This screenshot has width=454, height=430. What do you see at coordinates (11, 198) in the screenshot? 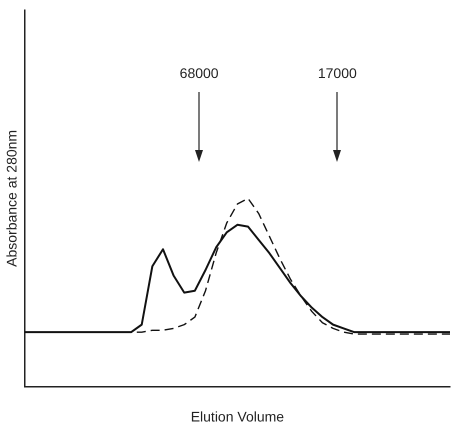
I see `y-axis-title: Absorbance at 280nm` at bounding box center [11, 198].